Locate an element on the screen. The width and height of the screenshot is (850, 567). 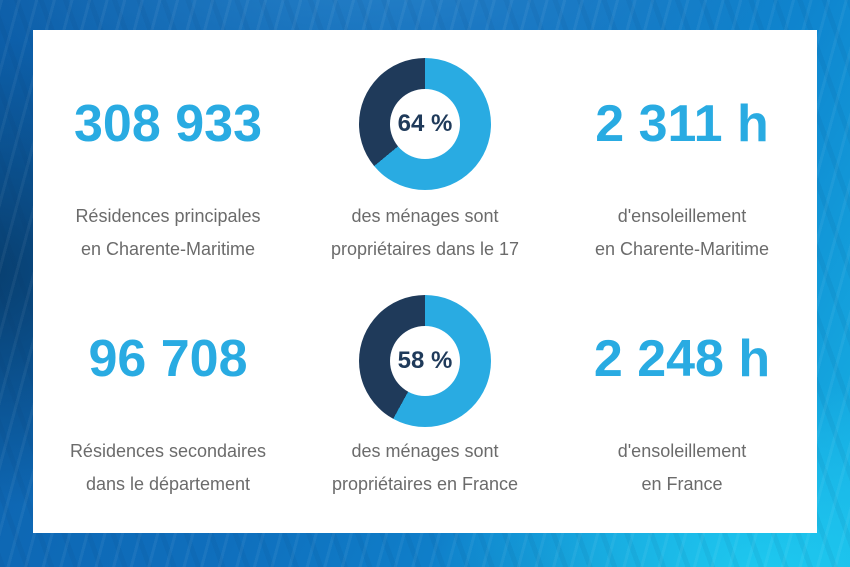
stat-label-ensoleillement-france: d'ensoleillement en France is located at coordinates (682, 468).